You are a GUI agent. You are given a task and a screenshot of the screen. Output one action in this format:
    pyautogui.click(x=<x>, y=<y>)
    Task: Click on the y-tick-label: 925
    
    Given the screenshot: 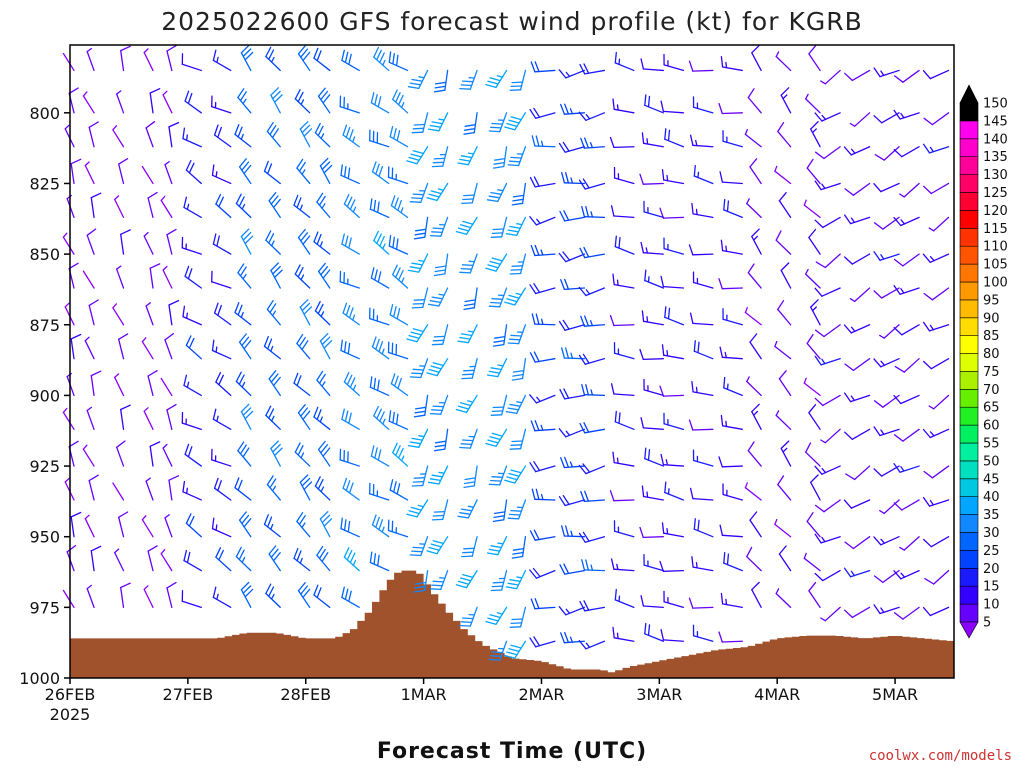 What is the action you would take?
    pyautogui.click(x=44, y=466)
    